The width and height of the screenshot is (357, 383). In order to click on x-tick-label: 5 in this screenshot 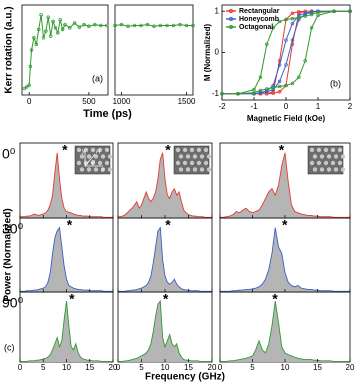, I will do `click(141, 367)`.